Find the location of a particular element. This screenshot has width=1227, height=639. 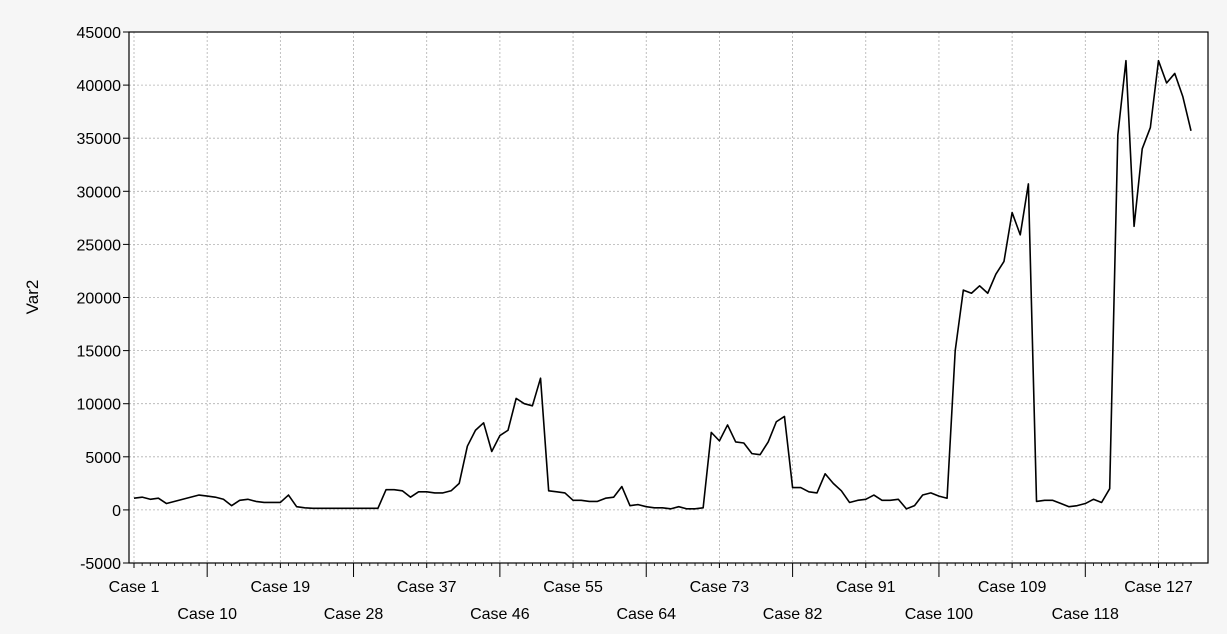

x-tick-label: Case 10 is located at coordinates (207, 614).